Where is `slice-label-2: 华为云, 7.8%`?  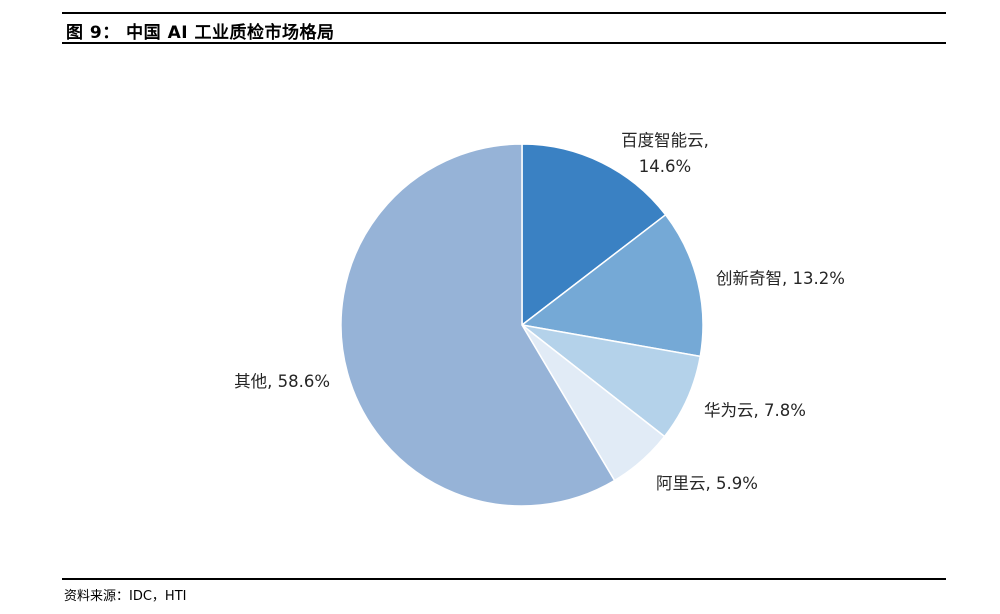 slice-label-2: 华为云, 7.8% is located at coordinates (755, 410).